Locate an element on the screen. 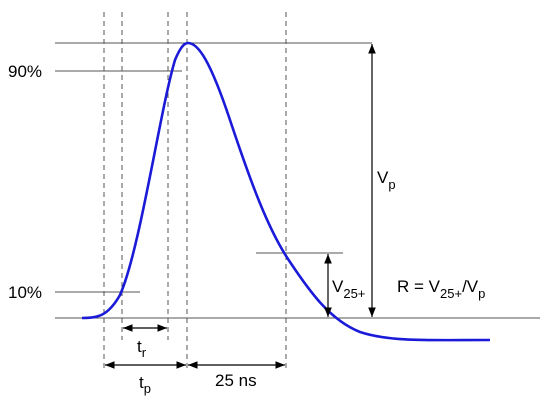 The height and width of the screenshot is (401, 550). label-part: R = V is located at coordinates (419, 286).